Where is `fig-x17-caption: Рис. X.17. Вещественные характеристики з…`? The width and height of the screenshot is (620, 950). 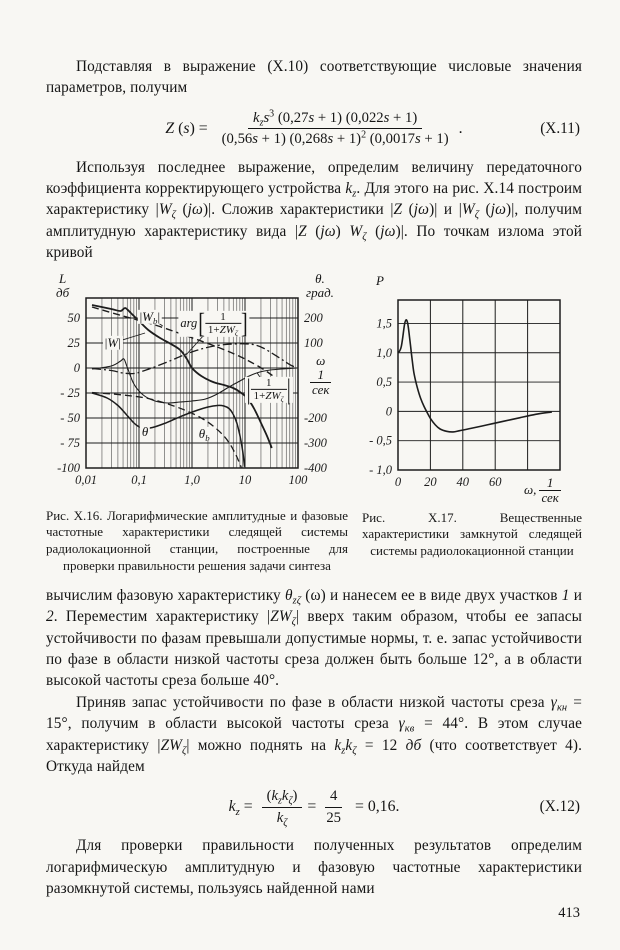
fig-x17-caption: Рис. X.17. Вещественные характеристики з… is located at coordinates (472, 534).